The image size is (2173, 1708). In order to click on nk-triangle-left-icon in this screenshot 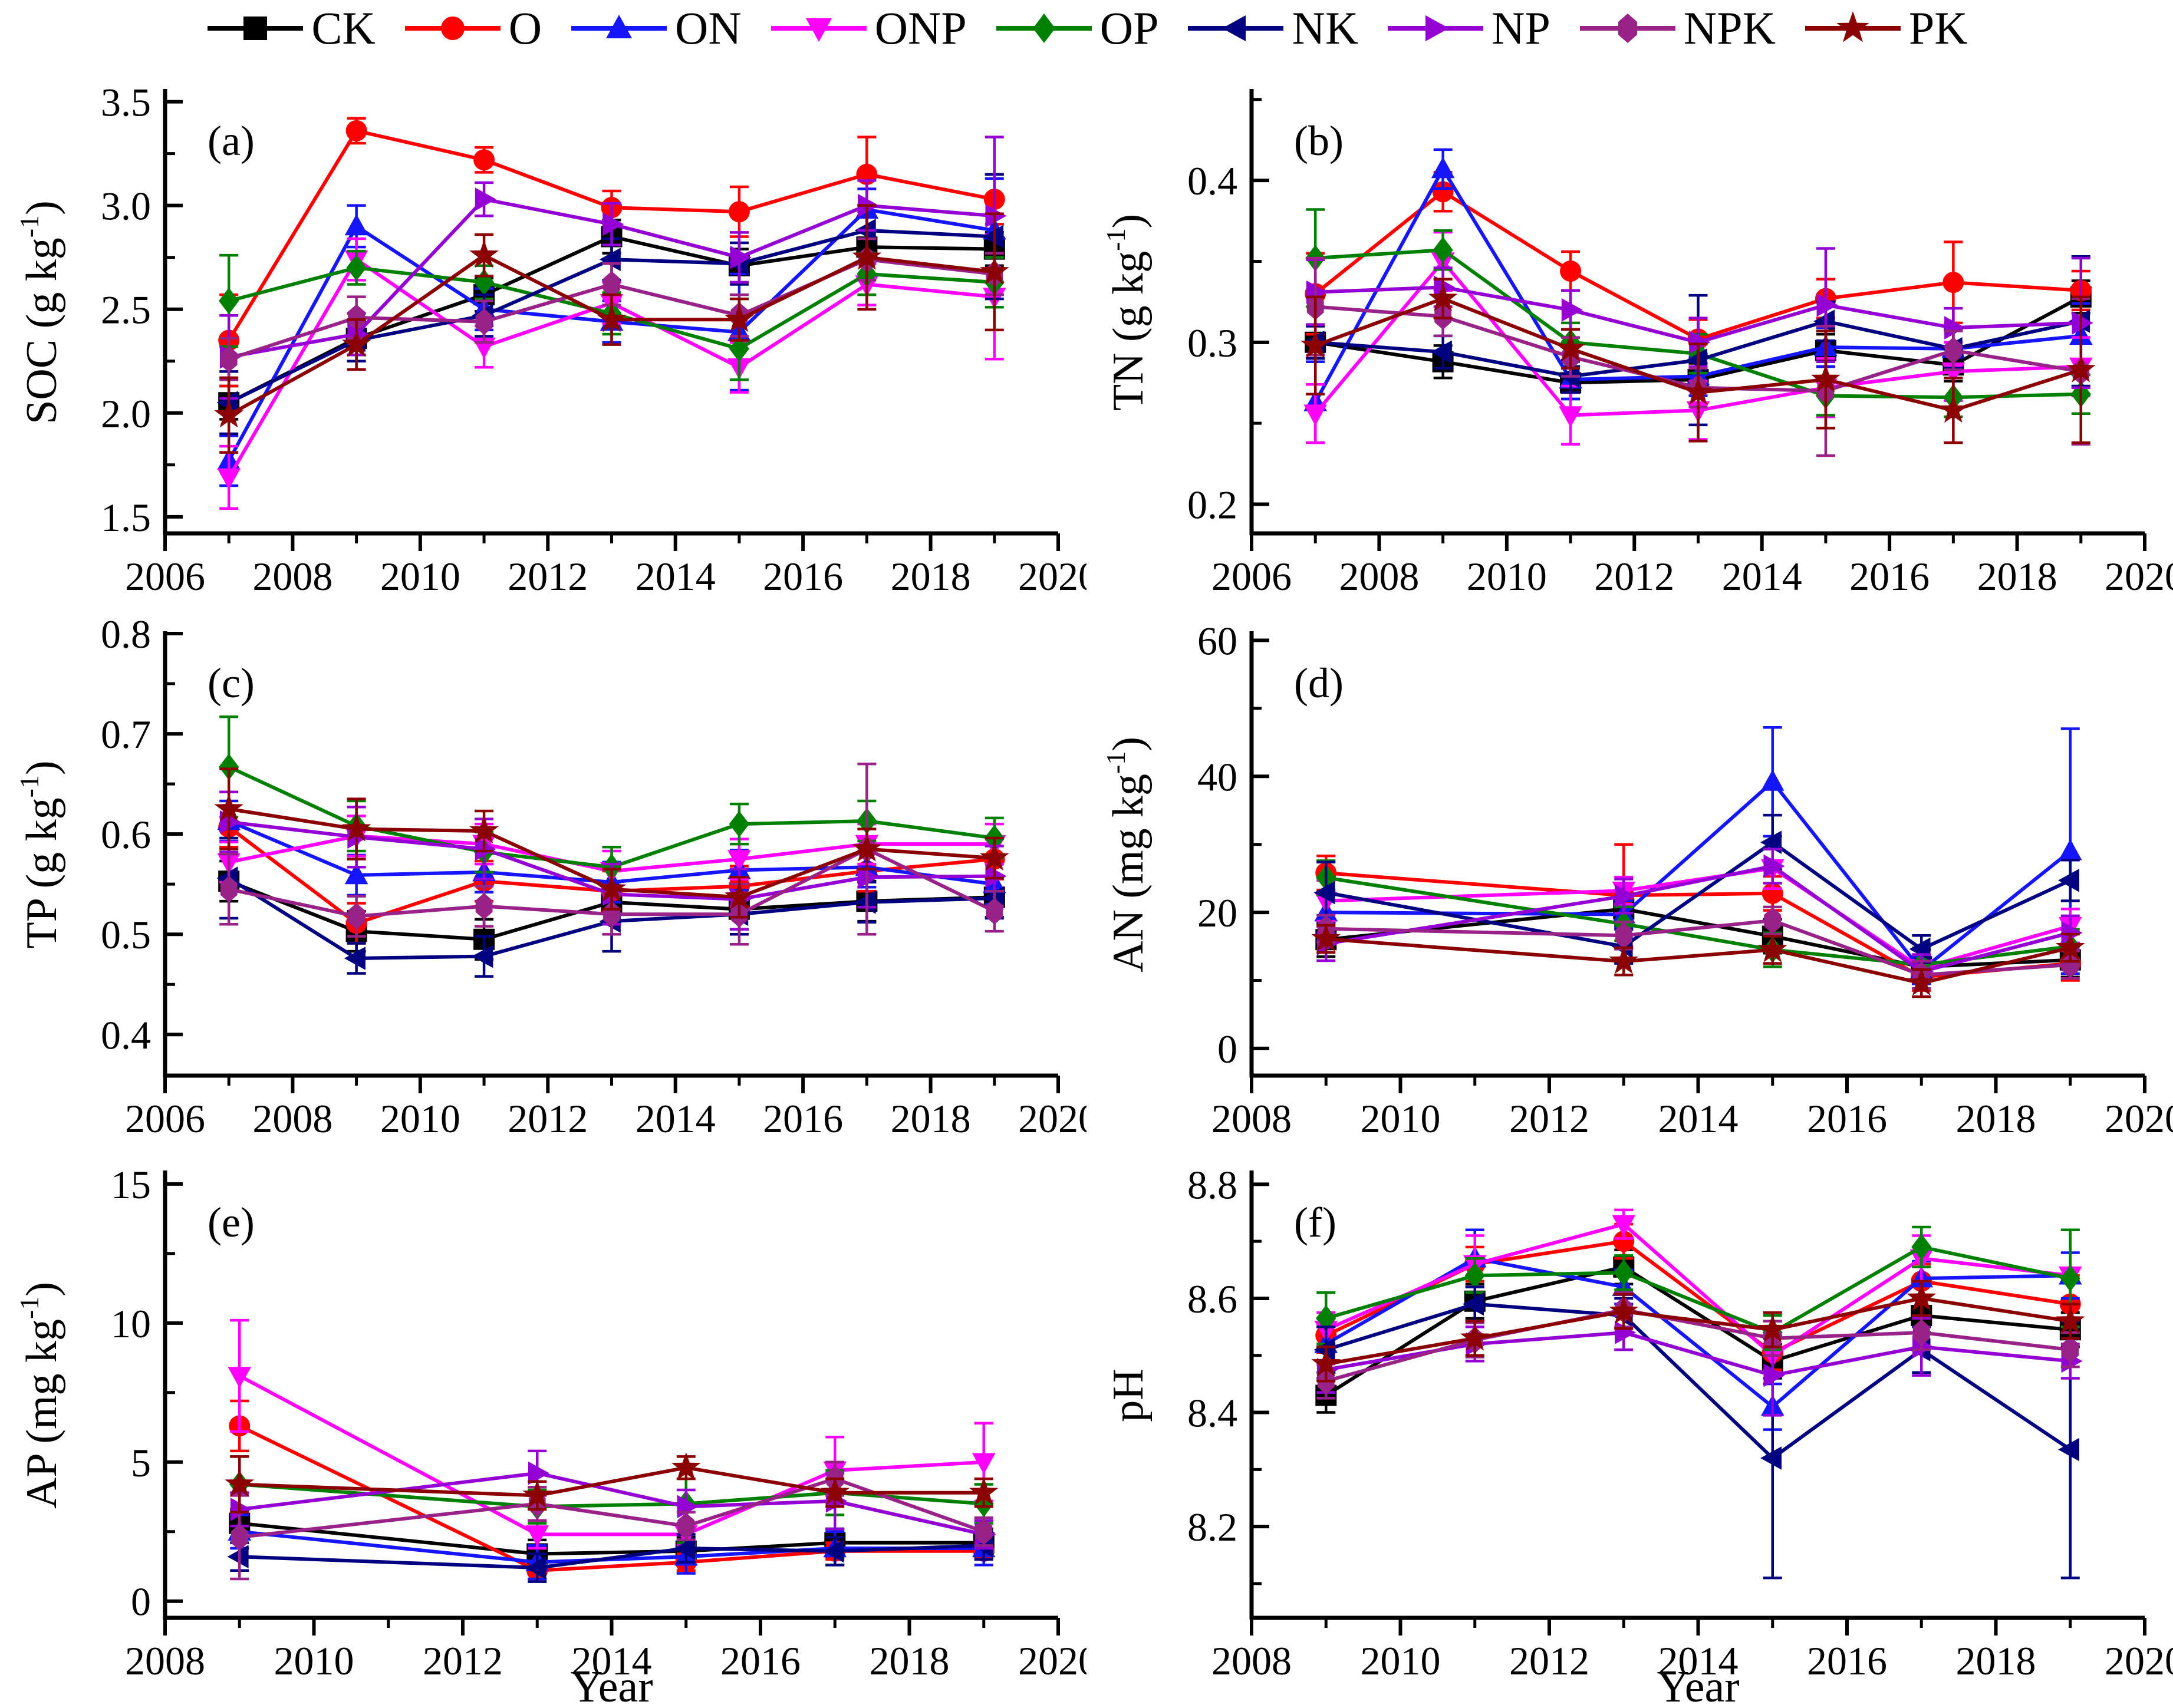, I will do `click(1236, 28)`.